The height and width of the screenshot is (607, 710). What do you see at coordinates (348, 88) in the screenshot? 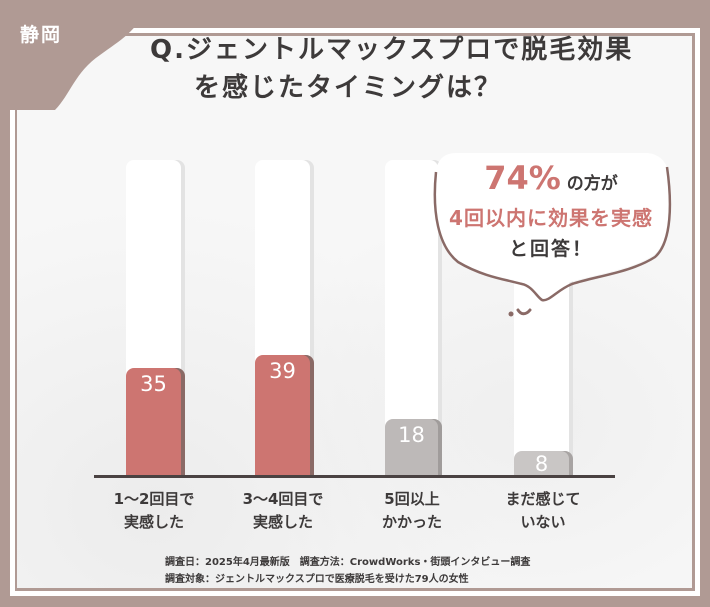
I see `title-line-2: を感じたタイミングは？` at bounding box center [348, 88].